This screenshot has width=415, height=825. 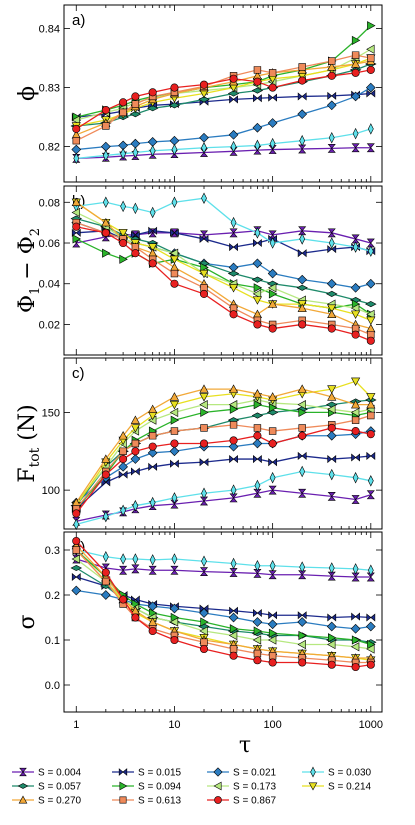 What do you see at coordinates (147, 801) in the screenshot?
I see `legend-entry: S = 0.613` at bounding box center [147, 801].